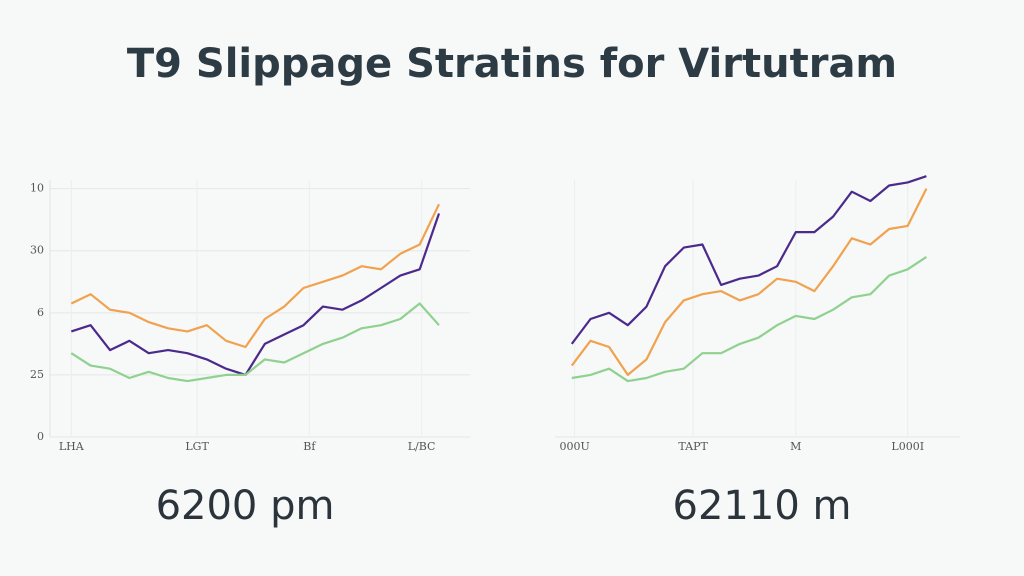  I want to click on page-title: T9 Slippage Stratins for Virtutram, so click(512, 64).